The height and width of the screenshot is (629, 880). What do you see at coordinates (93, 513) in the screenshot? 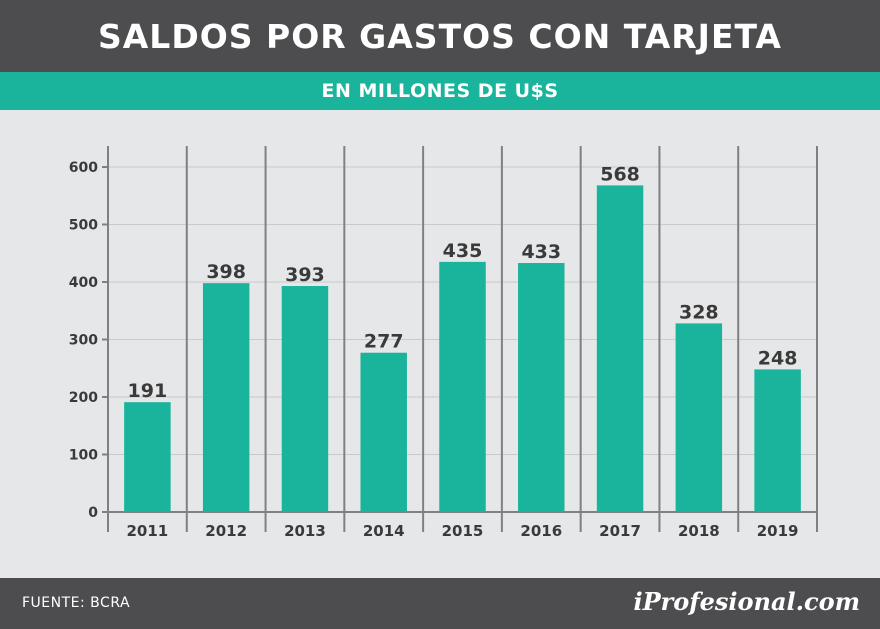
I see `y-tick-label: 0` at bounding box center [93, 513].